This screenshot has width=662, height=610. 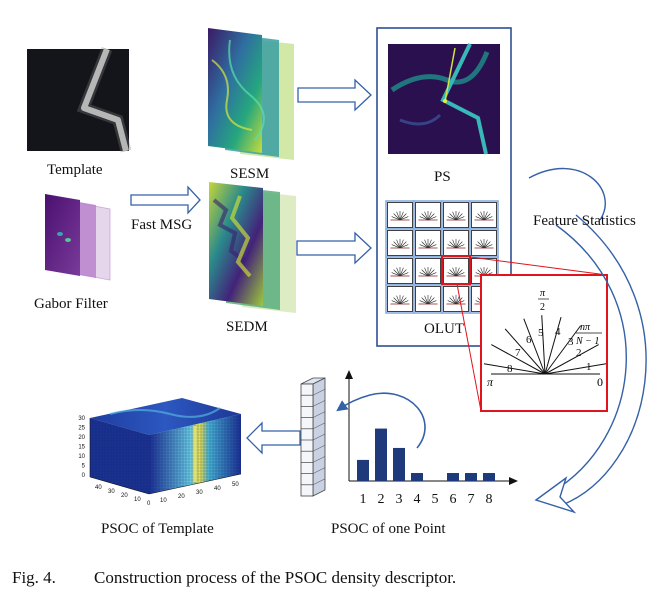 What do you see at coordinates (541, 333) in the screenshot?
I see `orientation-bin-label: 5` at bounding box center [541, 333].